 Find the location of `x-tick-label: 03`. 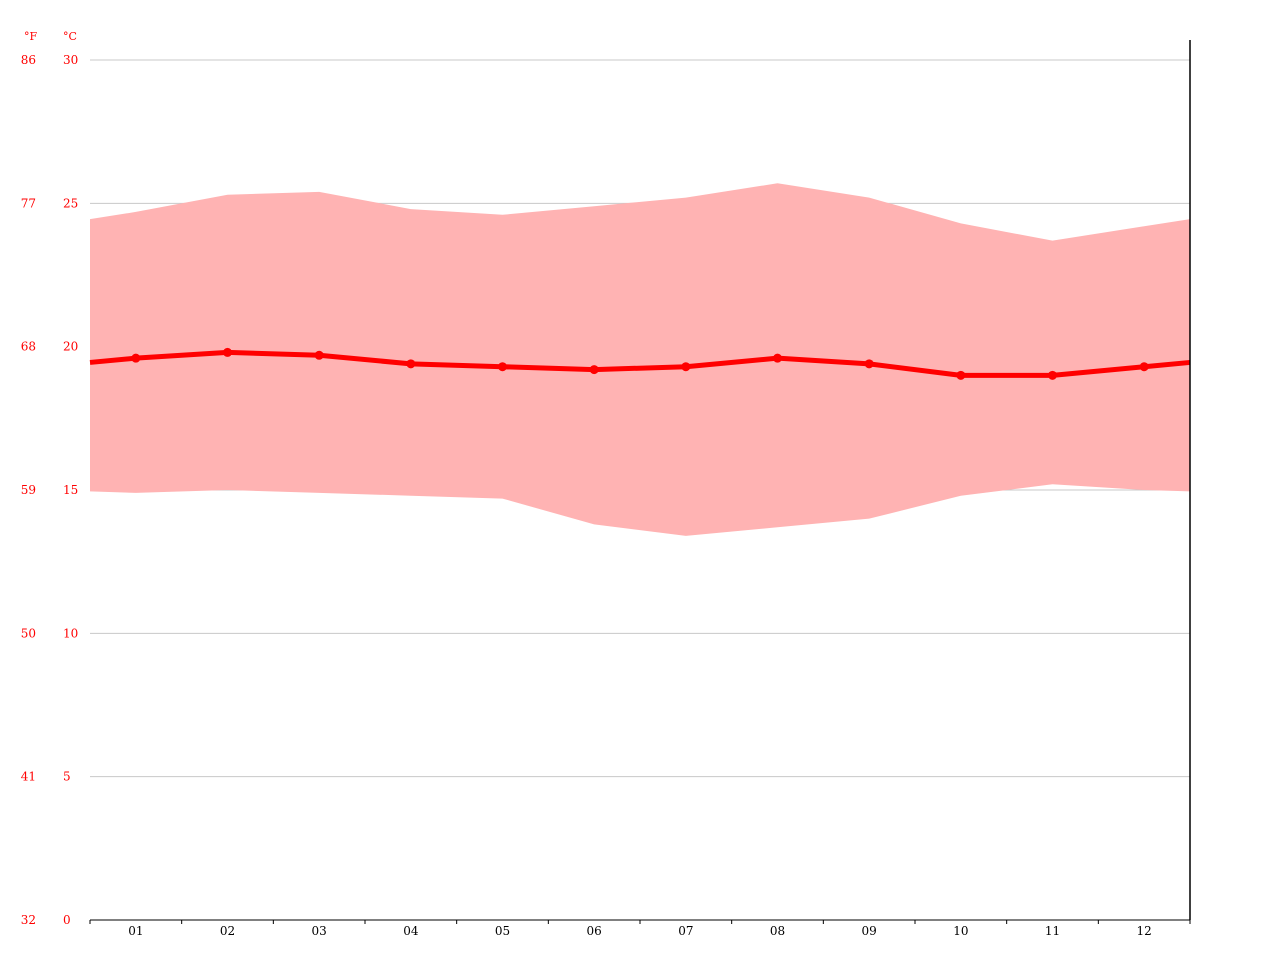

x-tick-label: 03 is located at coordinates (319, 931).